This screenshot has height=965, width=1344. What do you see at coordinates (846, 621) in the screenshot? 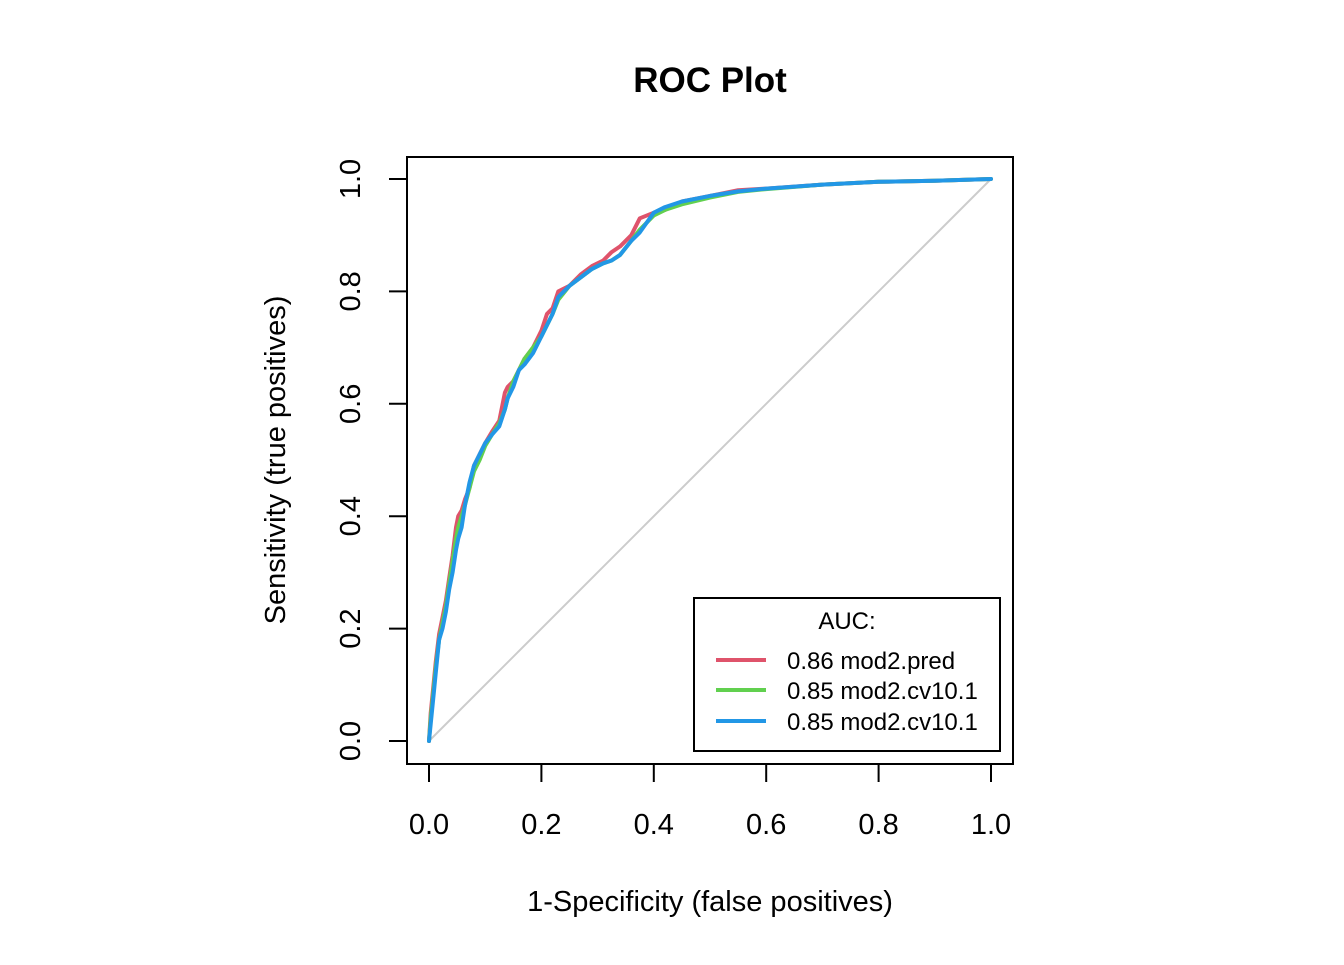
I see `legend-title: AUC:` at bounding box center [846, 621].